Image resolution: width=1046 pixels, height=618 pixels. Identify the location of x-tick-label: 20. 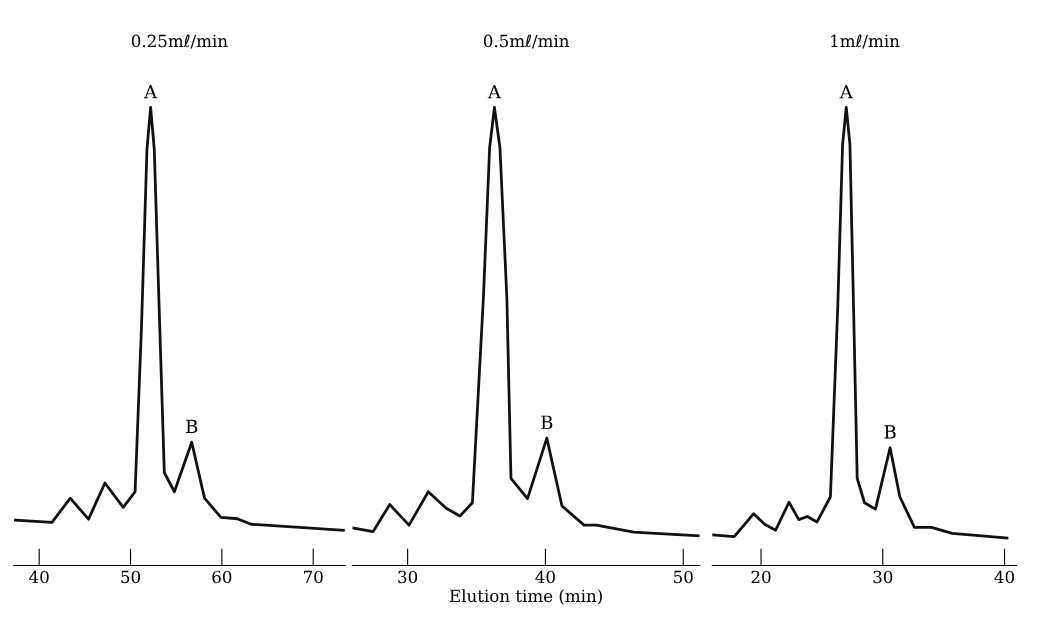
(761, 577).